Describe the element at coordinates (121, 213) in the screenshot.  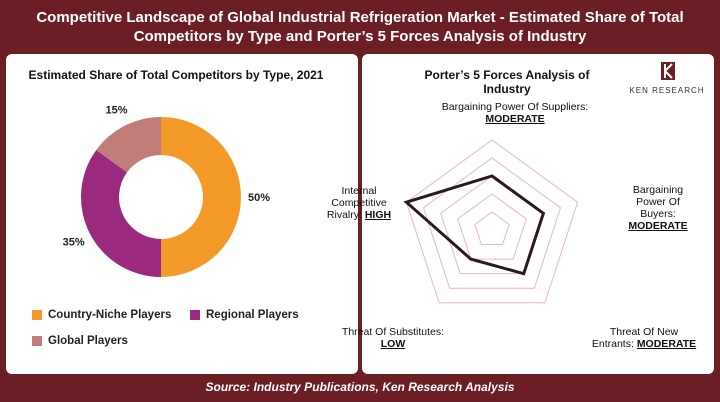
I see `donut-slice-regional-players` at that location.